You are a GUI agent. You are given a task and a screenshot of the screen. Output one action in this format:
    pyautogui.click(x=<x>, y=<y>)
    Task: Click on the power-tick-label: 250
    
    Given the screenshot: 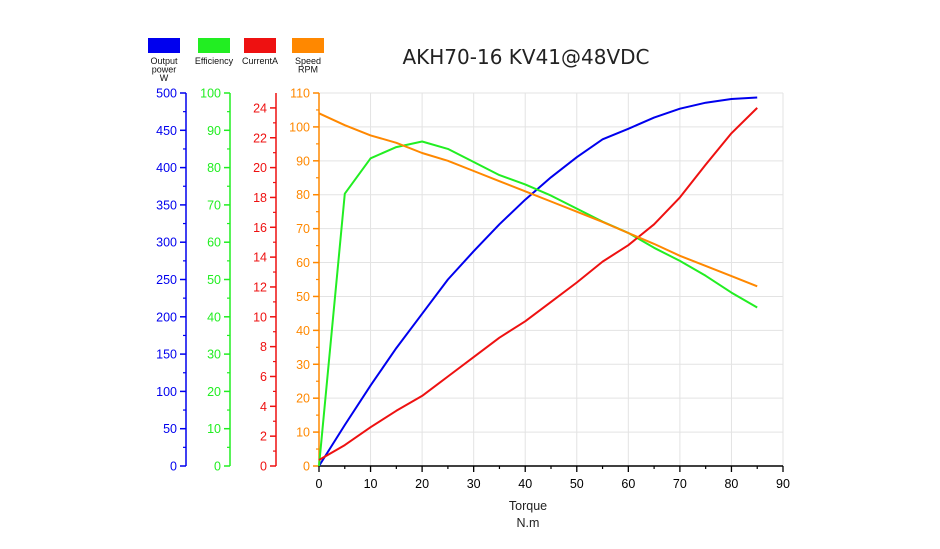 What is the action you would take?
    pyautogui.click(x=166, y=280)
    